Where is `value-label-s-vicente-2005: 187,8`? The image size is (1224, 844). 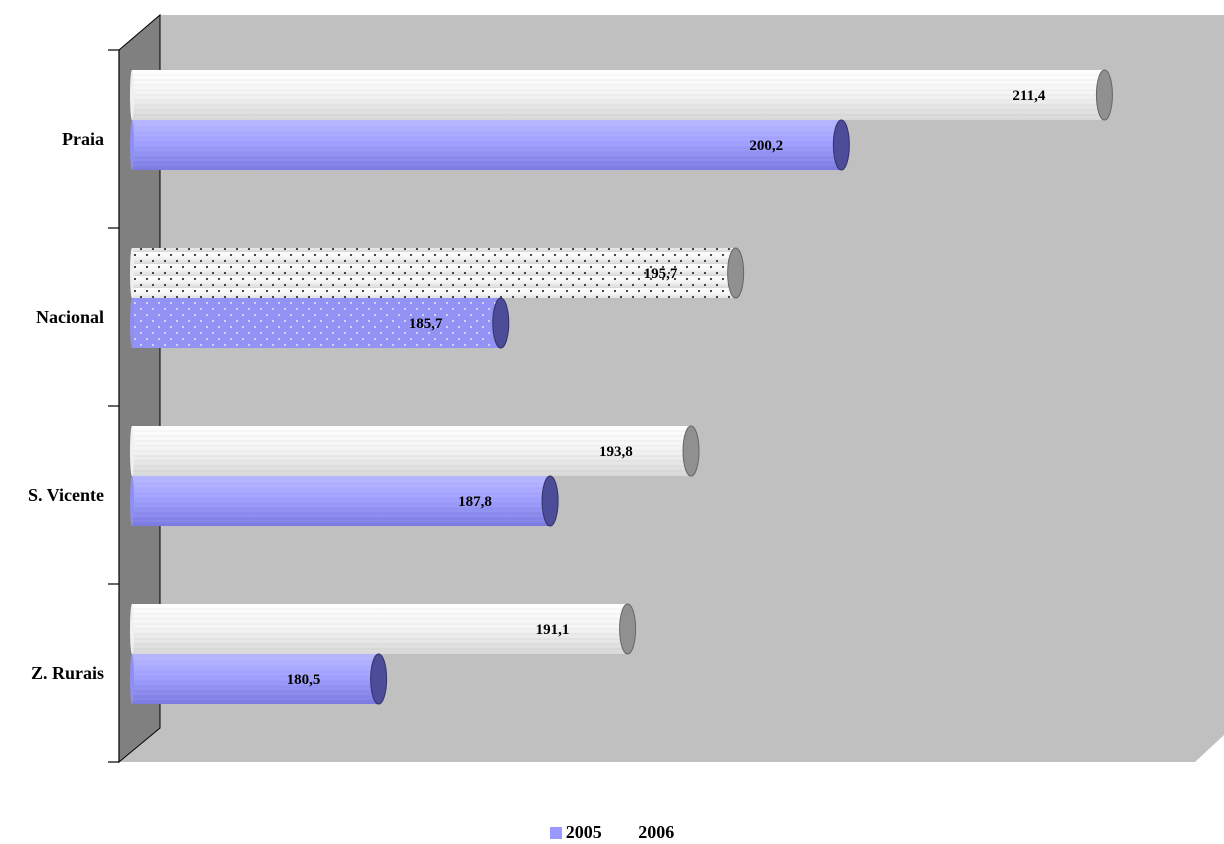
value-label-s-vicente-2005: 187,8 is located at coordinates (475, 502).